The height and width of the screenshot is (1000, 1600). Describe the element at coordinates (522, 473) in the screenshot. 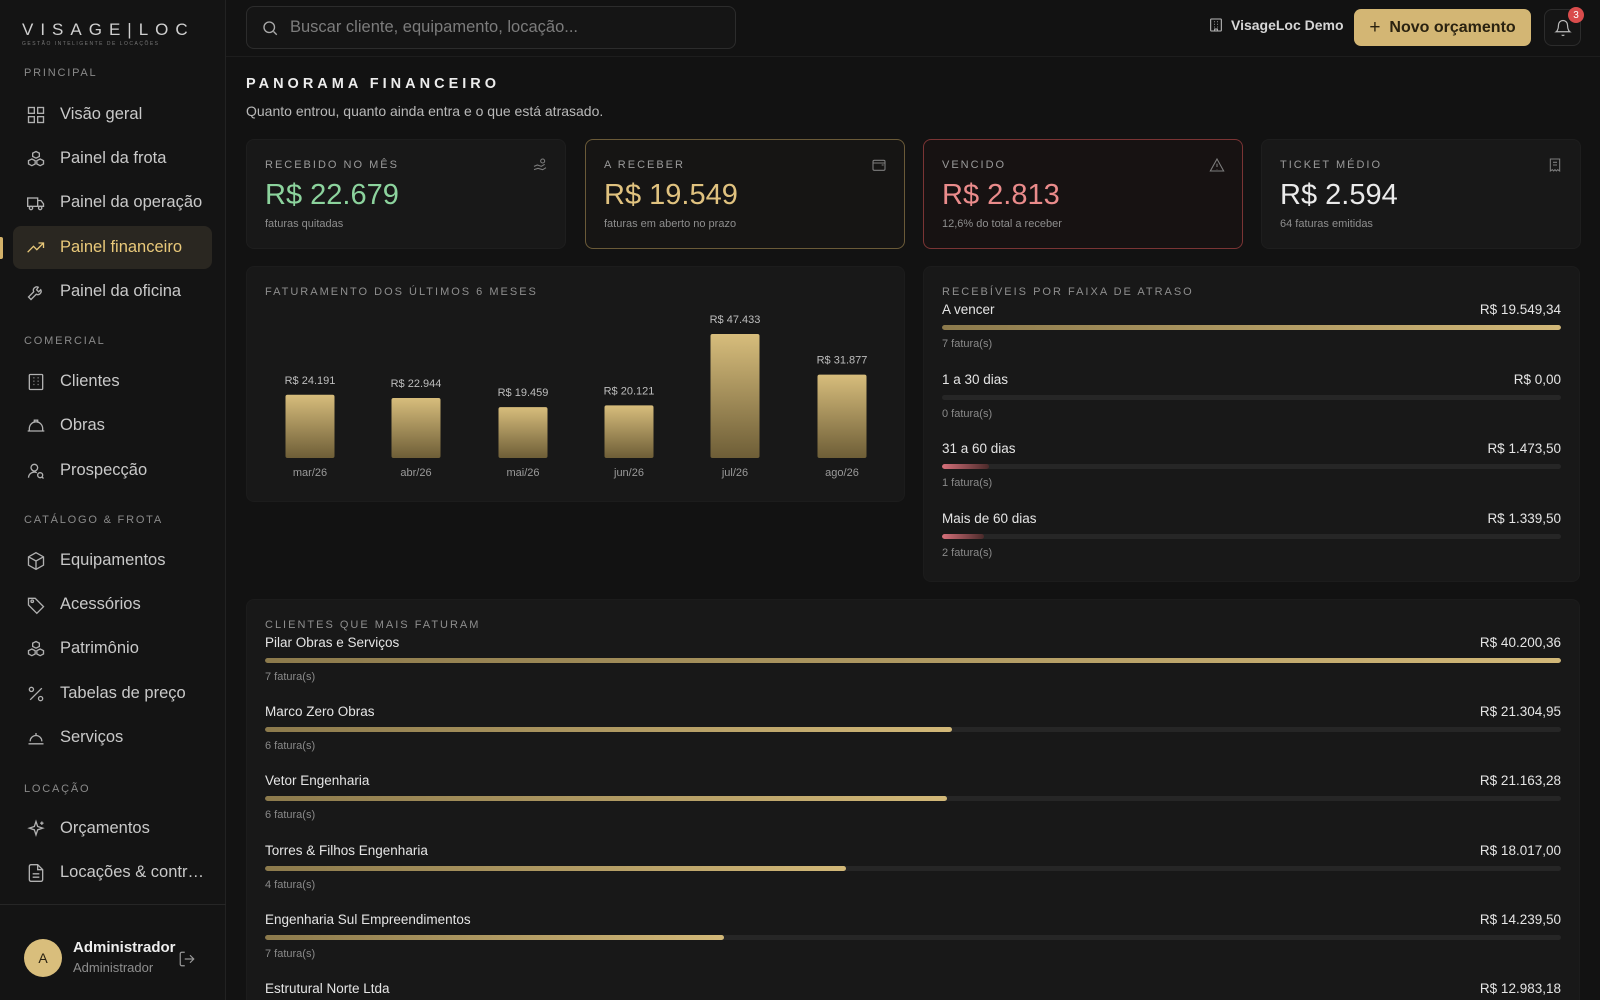

I see `x-tick-label: mai/26` at that location.